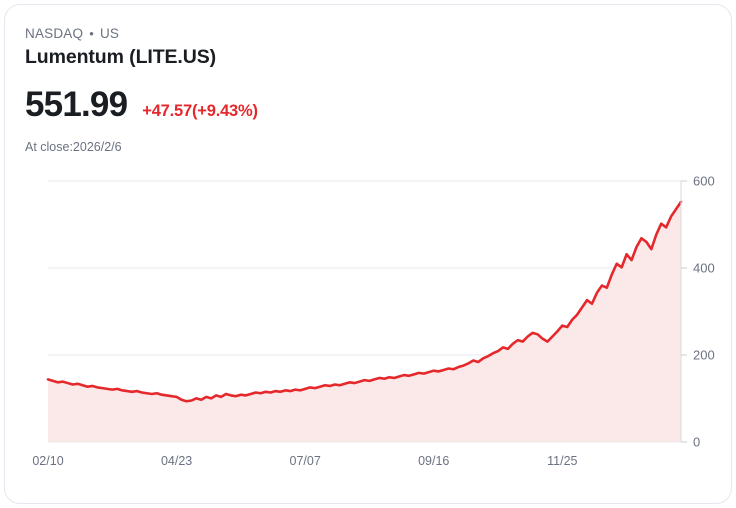 Image resolution: width=736 pixels, height=508 pixels. I want to click on x-tick-label: 07/07, so click(305, 461).